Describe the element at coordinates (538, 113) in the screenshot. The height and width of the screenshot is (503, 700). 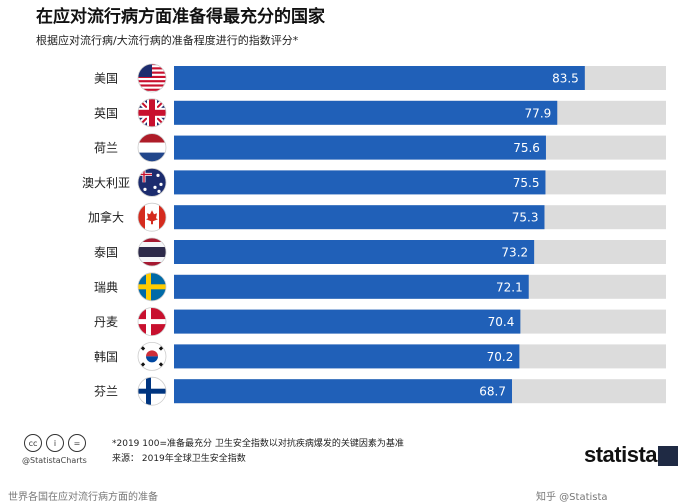
I see `value-label: 77.9` at that location.